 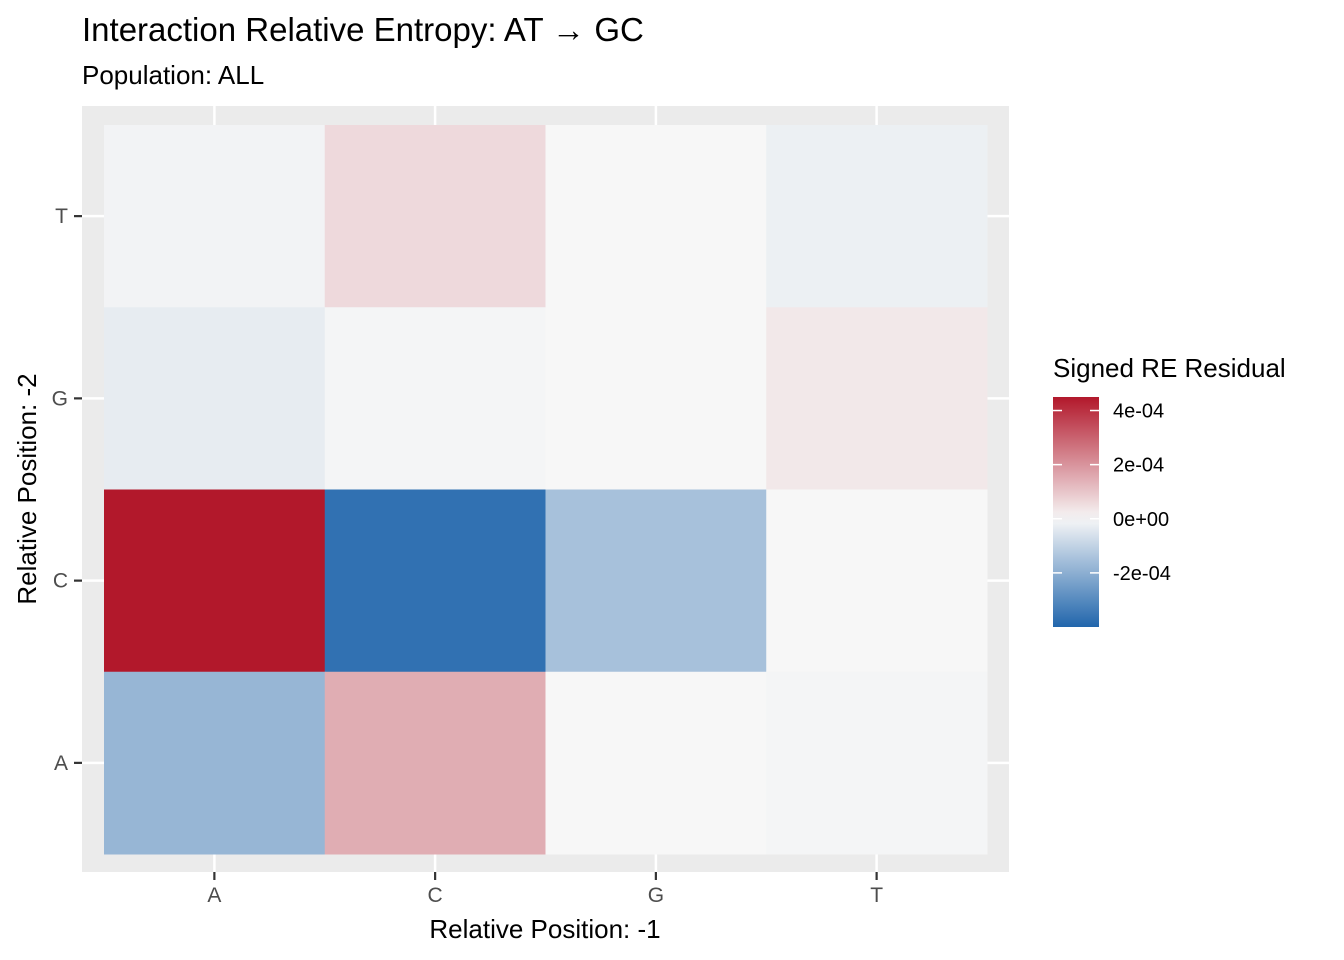 I want to click on y-tick-label-C: C, so click(x=60, y=581).